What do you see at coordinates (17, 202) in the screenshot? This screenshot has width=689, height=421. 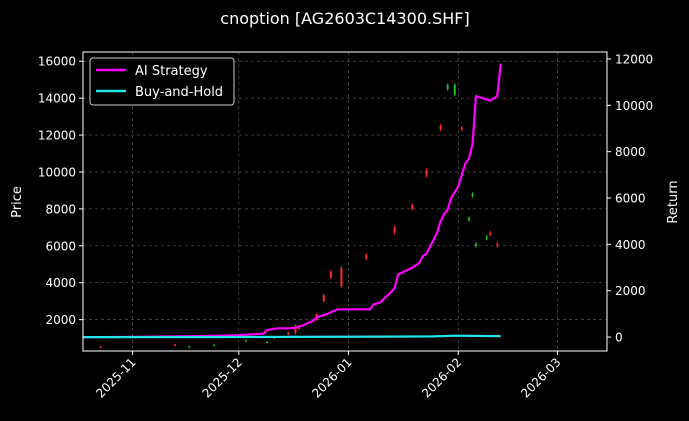 I see `y-axis-left-label: Price` at bounding box center [17, 202].